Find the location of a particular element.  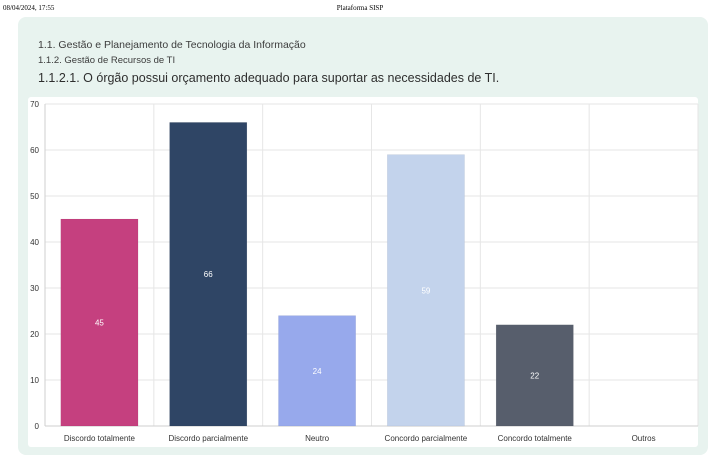

y-tick-label: 0 is located at coordinates (37, 426).